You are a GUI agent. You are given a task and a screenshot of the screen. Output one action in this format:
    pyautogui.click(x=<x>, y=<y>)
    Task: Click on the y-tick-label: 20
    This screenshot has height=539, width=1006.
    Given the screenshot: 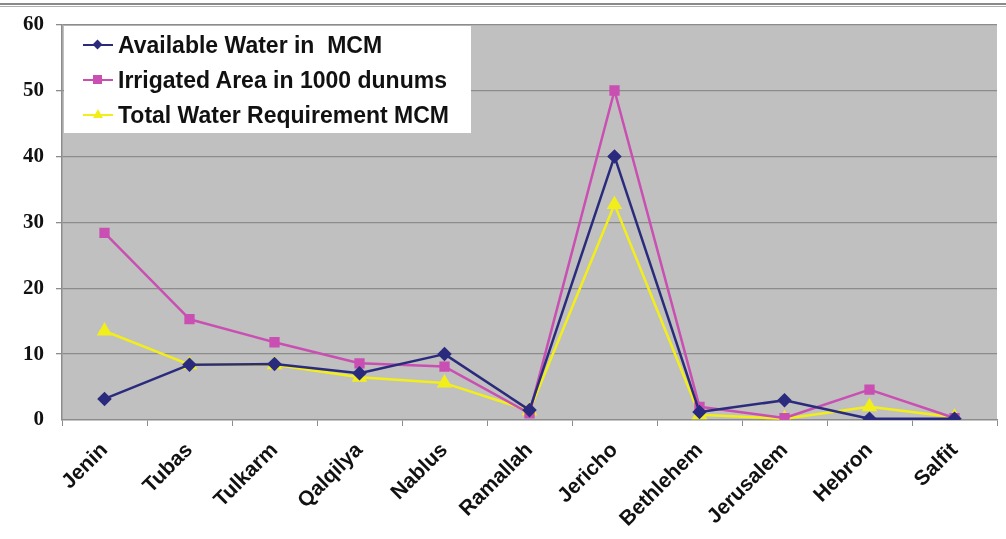 What is the action you would take?
    pyautogui.click(x=33, y=286)
    